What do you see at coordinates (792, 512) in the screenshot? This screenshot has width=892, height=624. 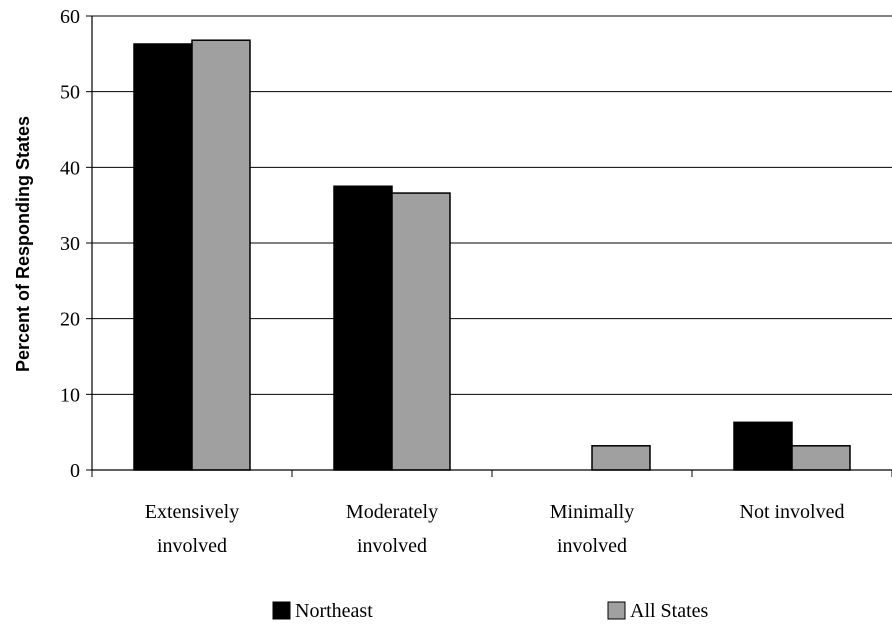 I see `category-label: Not involved` at bounding box center [792, 512].